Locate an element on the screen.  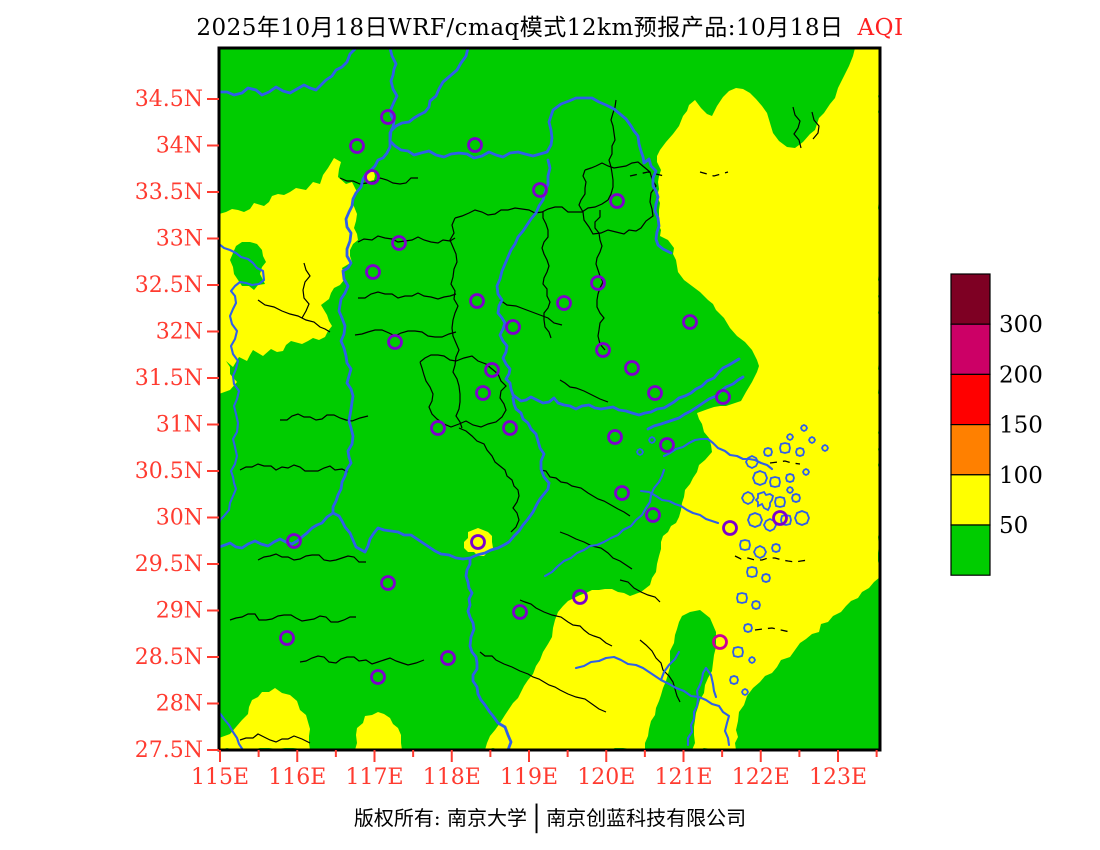
y-axis-label: 32N is located at coordinates (179, 332).